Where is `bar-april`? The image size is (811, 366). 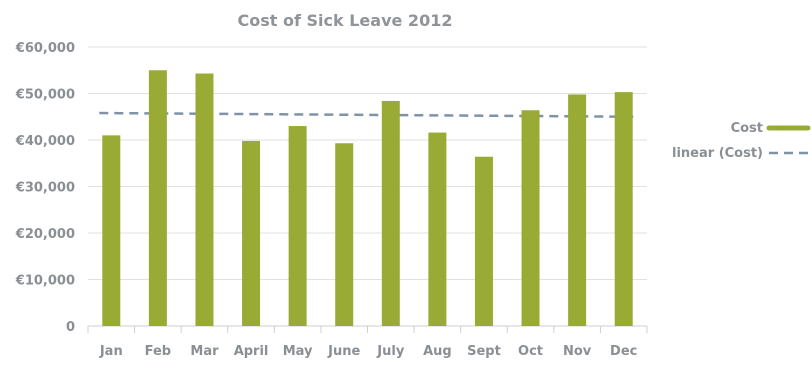 bar-april is located at coordinates (251, 233).